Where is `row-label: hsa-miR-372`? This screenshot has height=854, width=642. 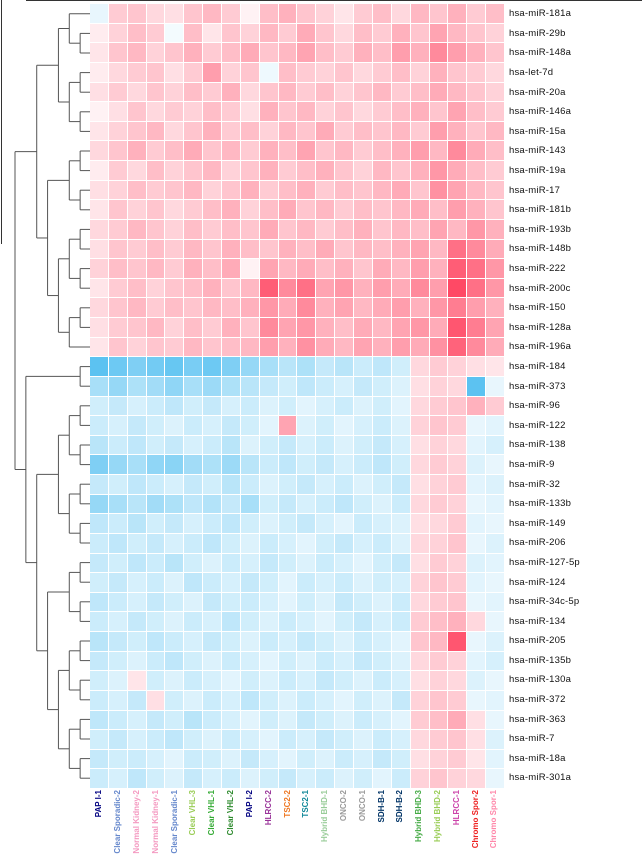
row-label: hsa-miR-372 is located at coordinates (537, 700).